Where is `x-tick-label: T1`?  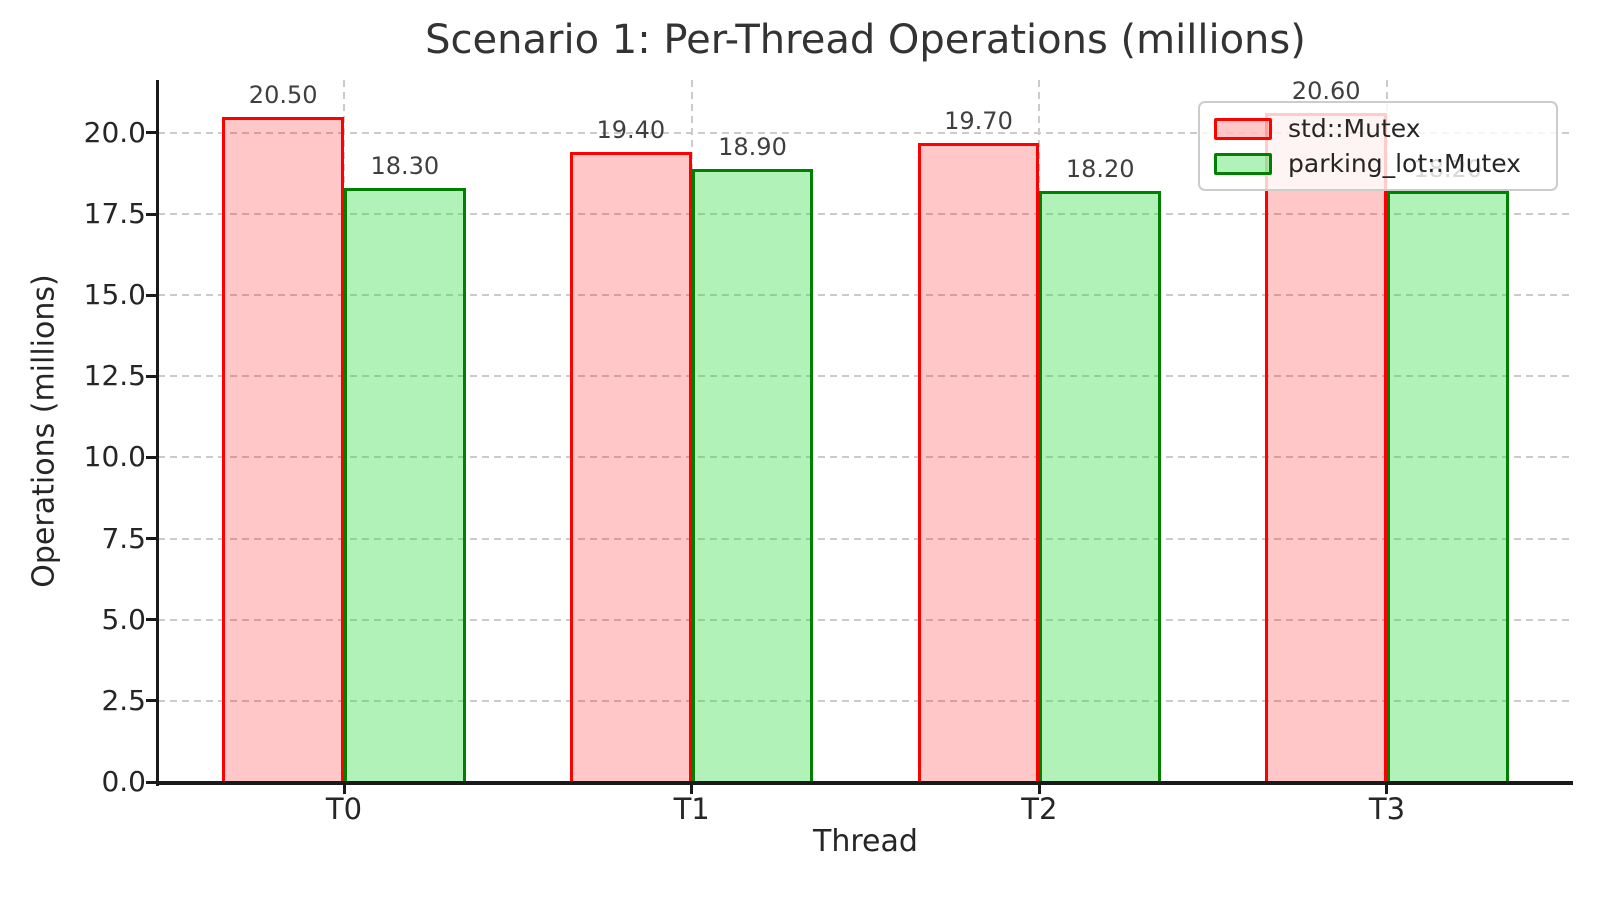 x-tick-label: T1 is located at coordinates (691, 809).